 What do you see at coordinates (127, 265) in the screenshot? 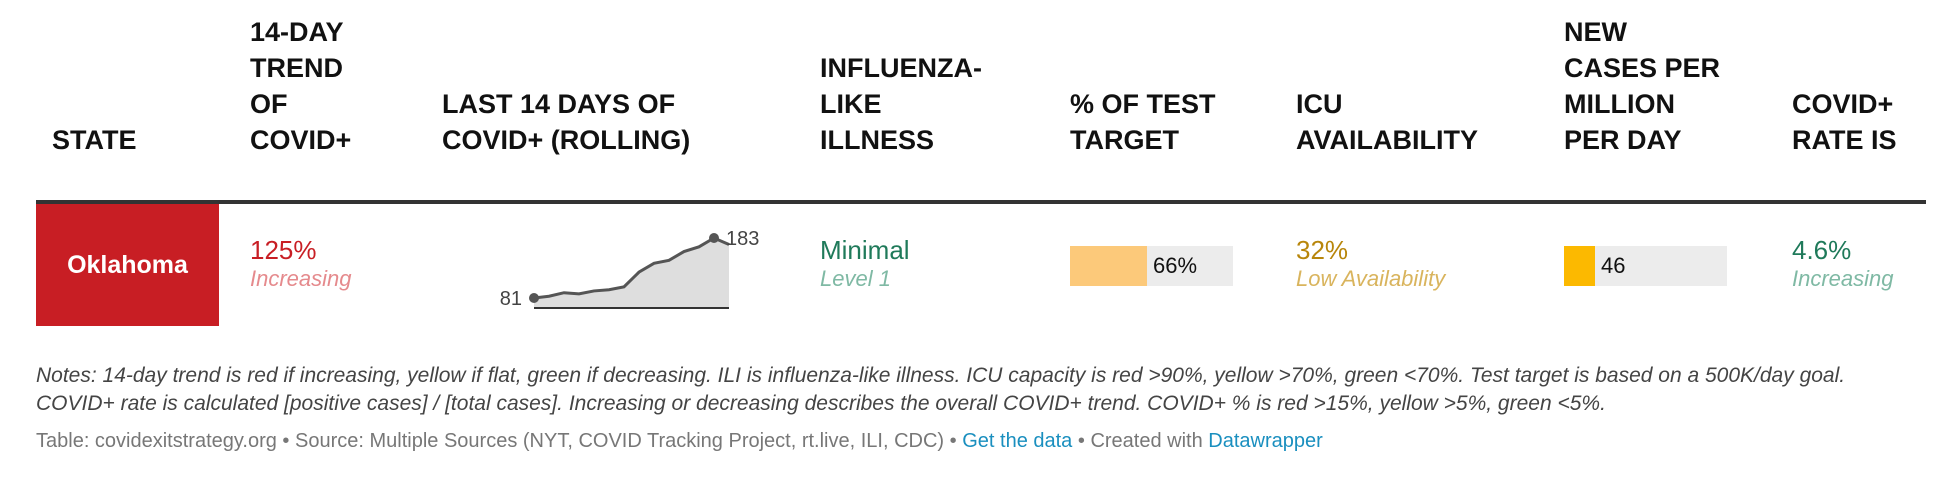
I see `state-cell: Oklahoma` at bounding box center [127, 265].